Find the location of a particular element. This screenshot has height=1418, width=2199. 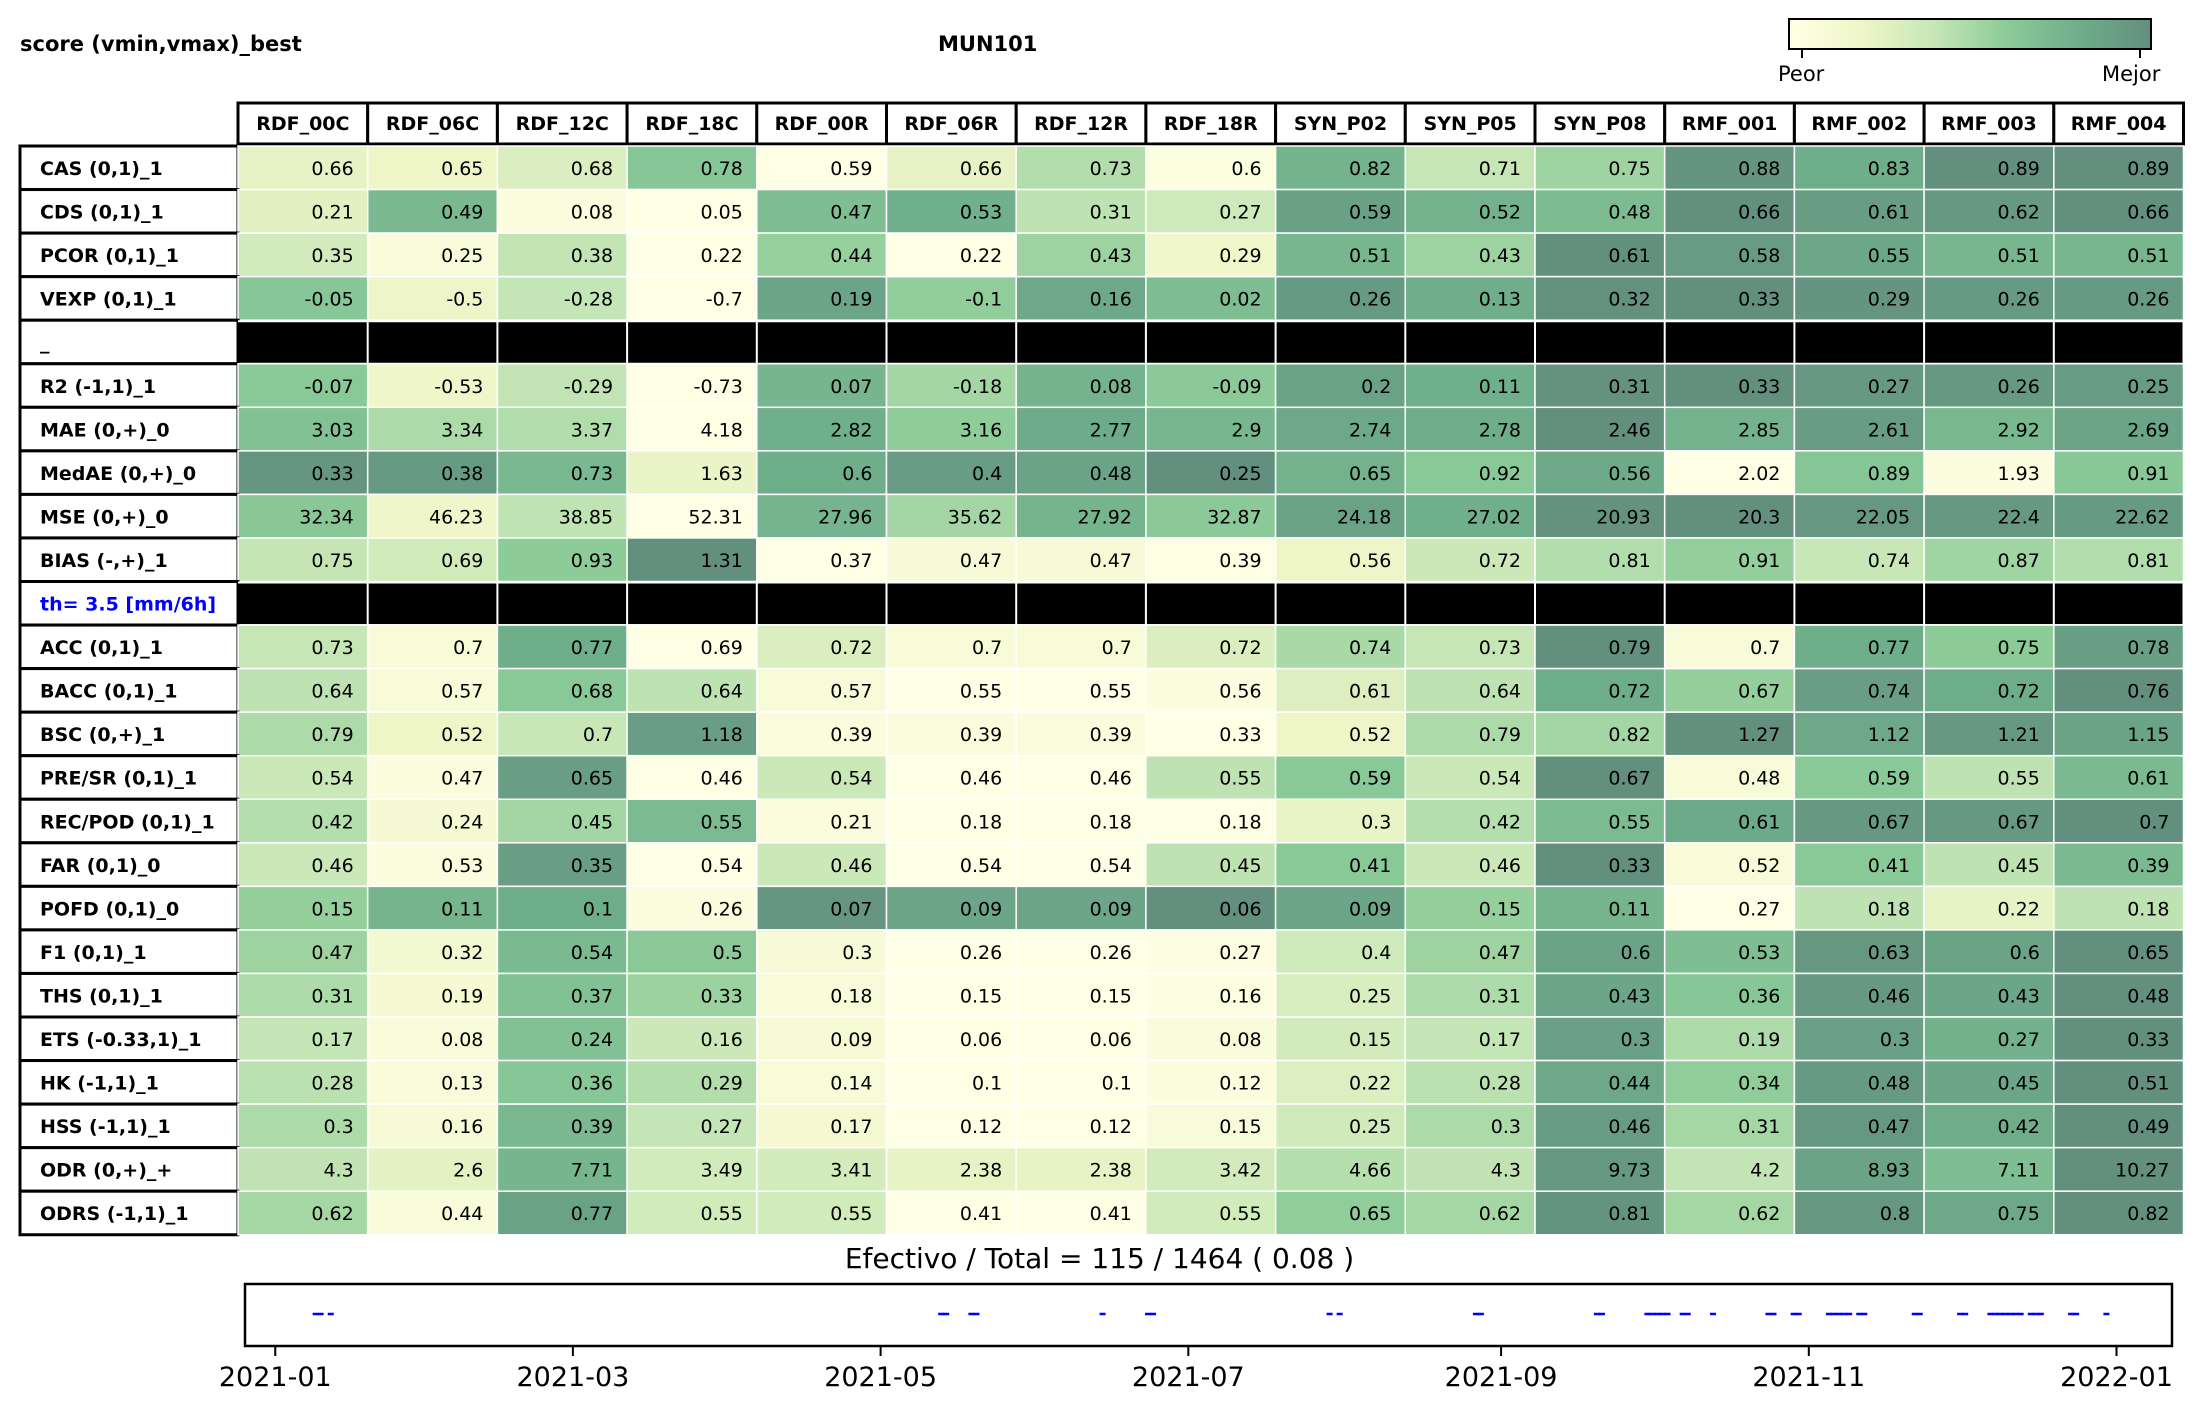

cell-value: -0.5 is located at coordinates (464, 300).